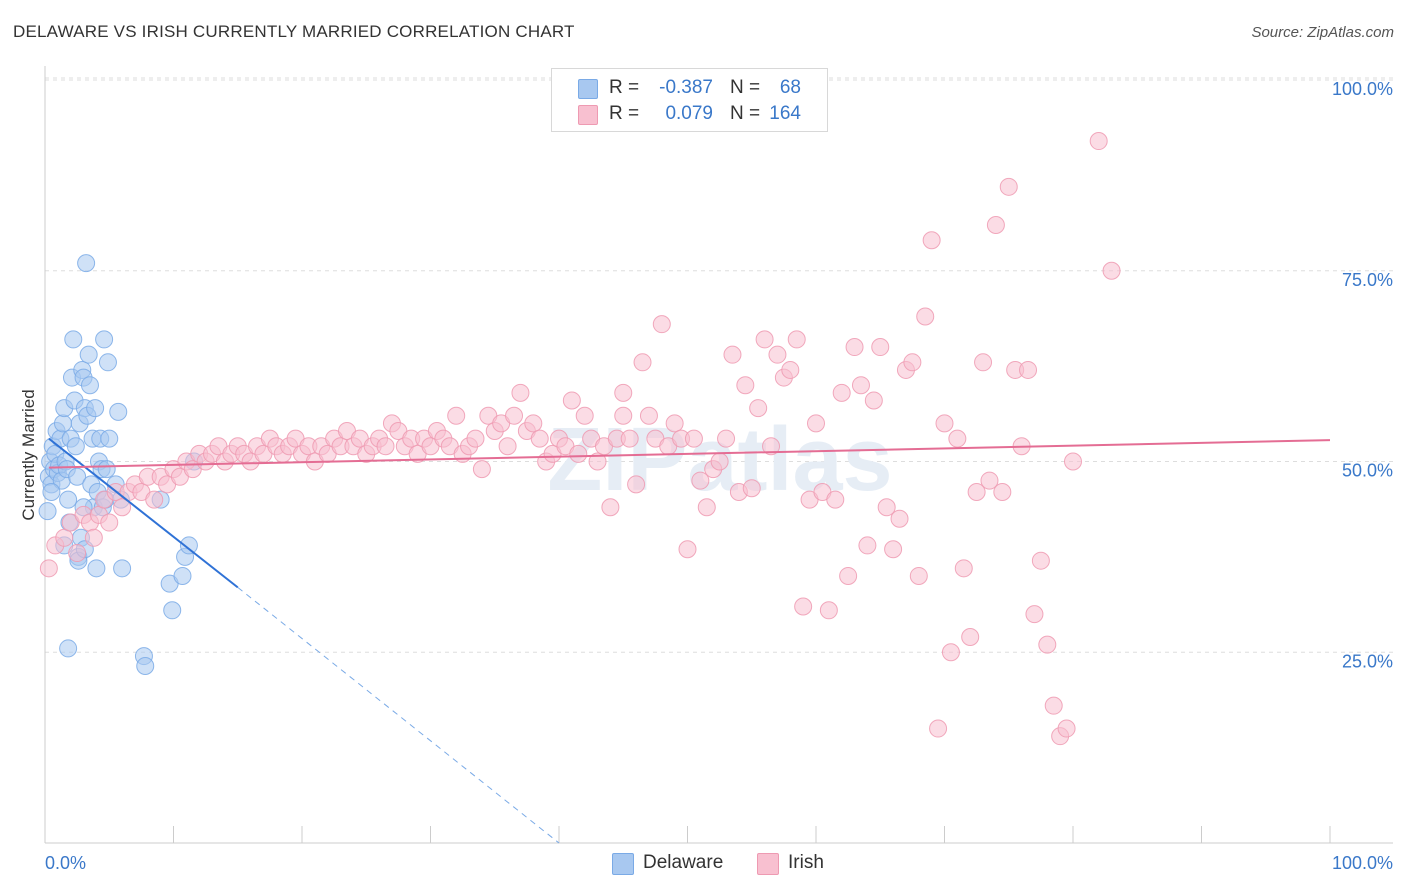 This screenshot has width=1406, height=892. Describe the element at coordinates (686, 87) in the screenshot. I see `r-value: -0.387` at that location.